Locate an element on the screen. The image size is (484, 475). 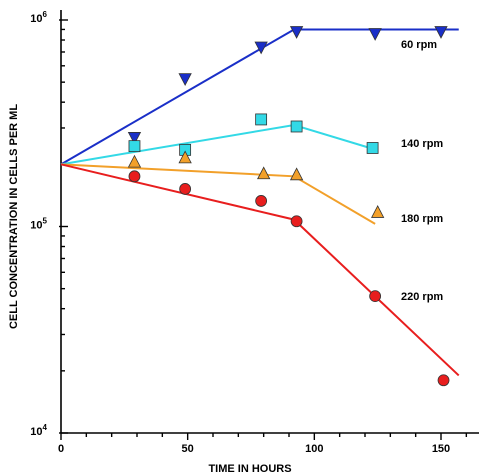
x-tick-label: 150 is located at coordinates (441, 449).